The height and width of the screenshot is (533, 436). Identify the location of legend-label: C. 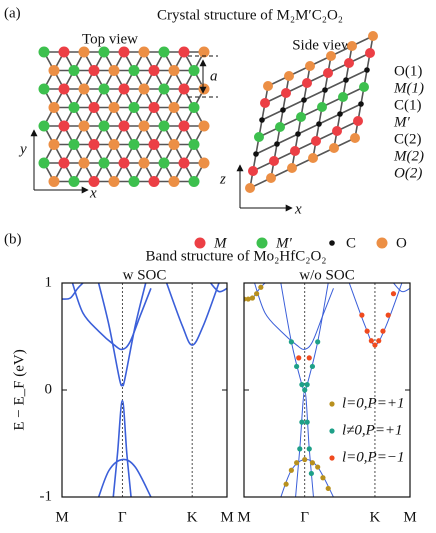
(351, 243).